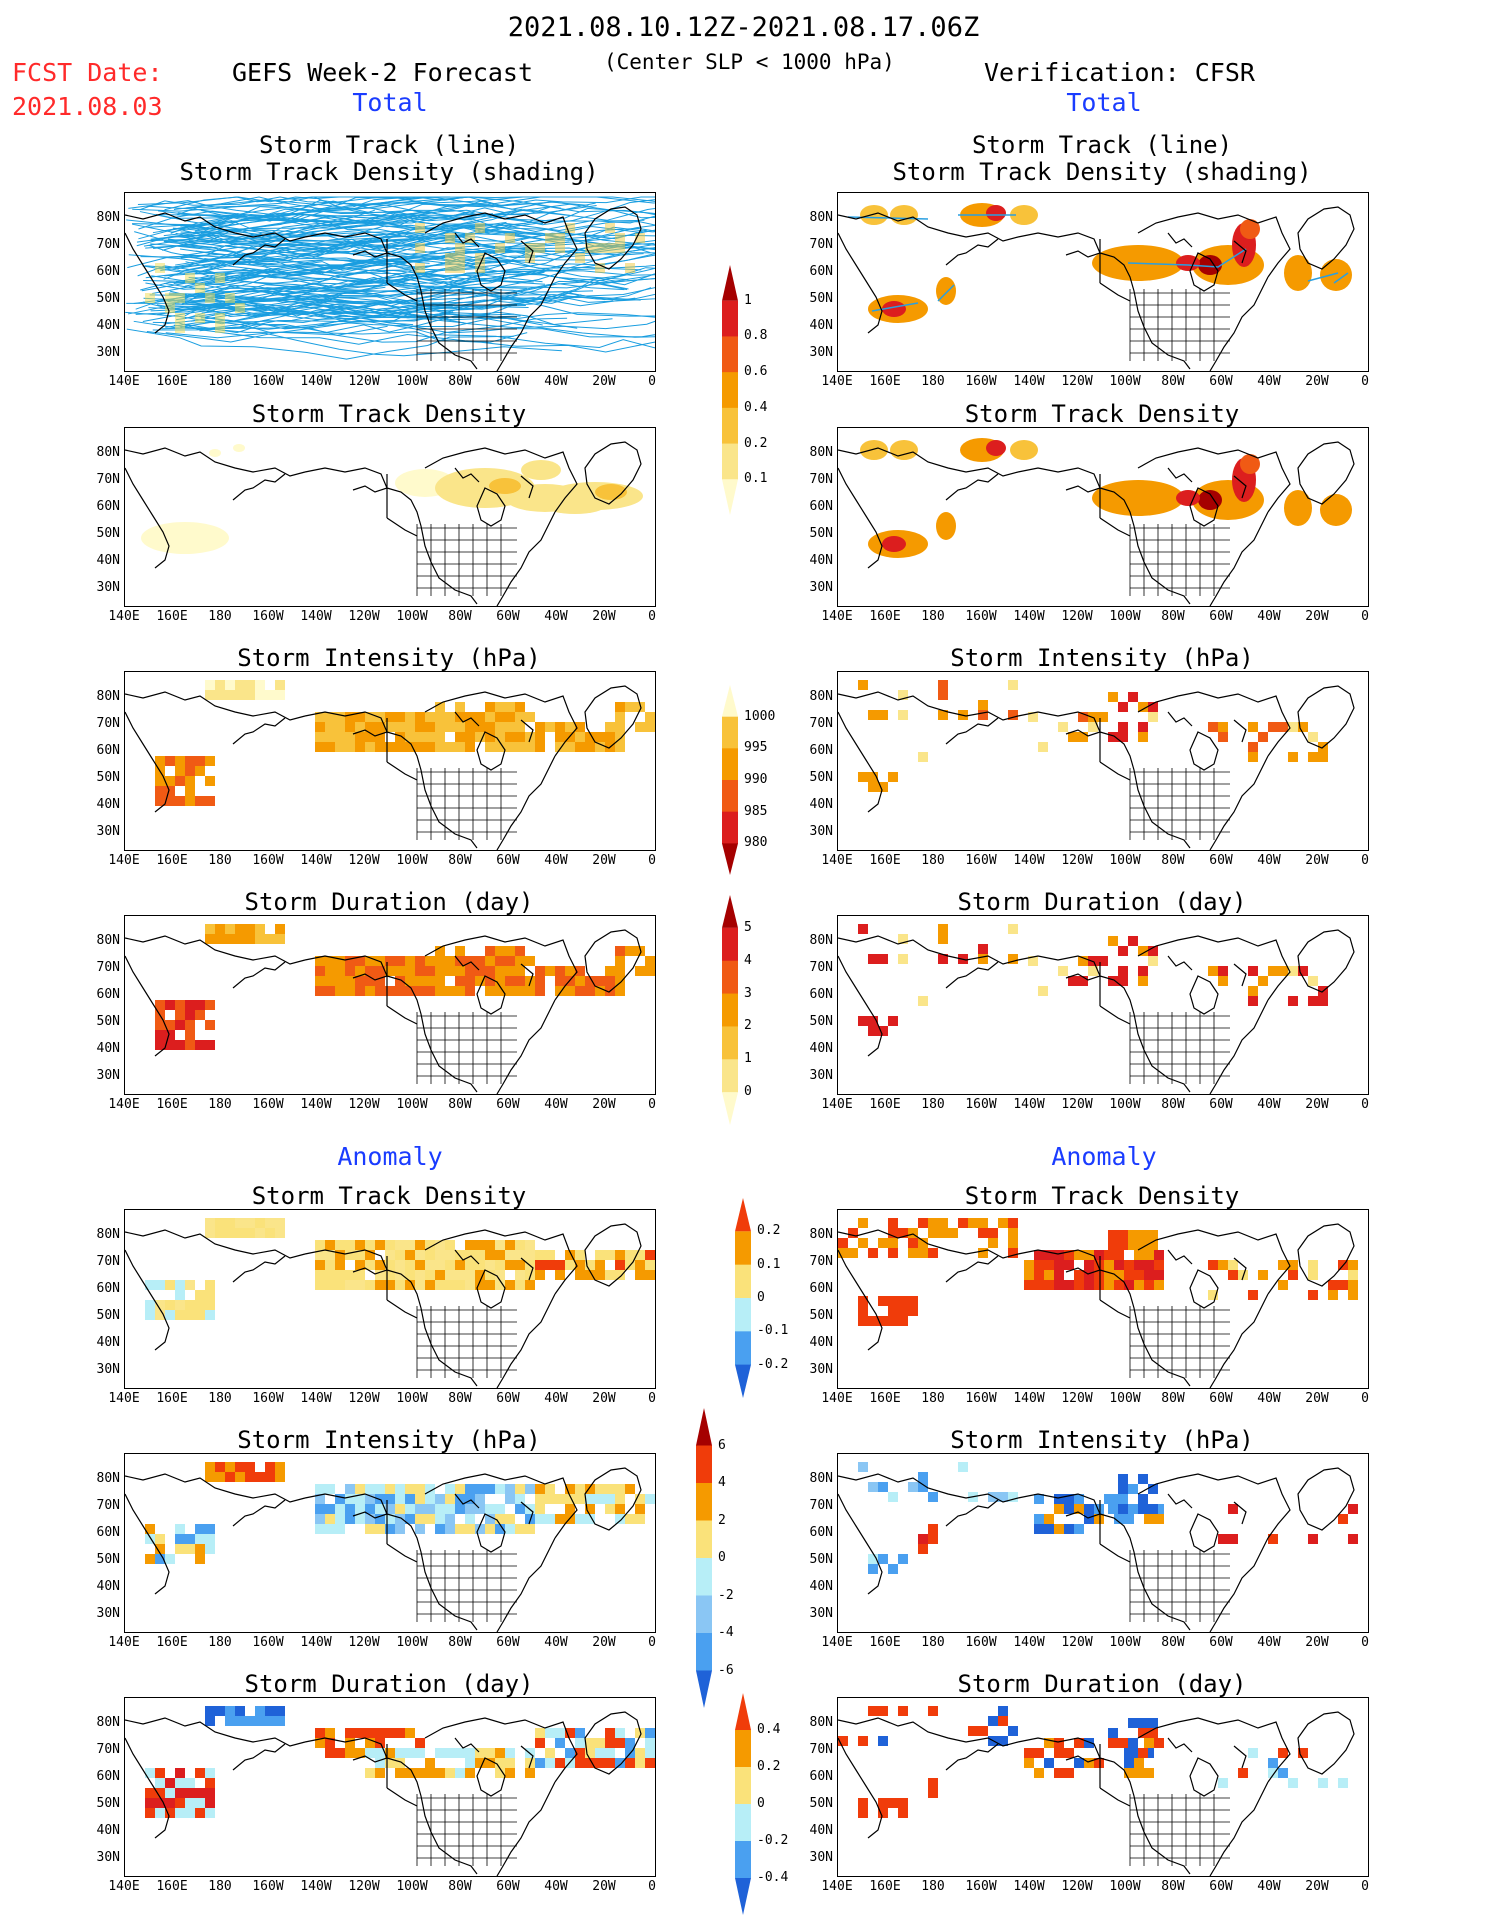 The image size is (1487, 1925). Describe the element at coordinates (1096, 1009) in the screenshot. I see `map-duration-right` at that location.